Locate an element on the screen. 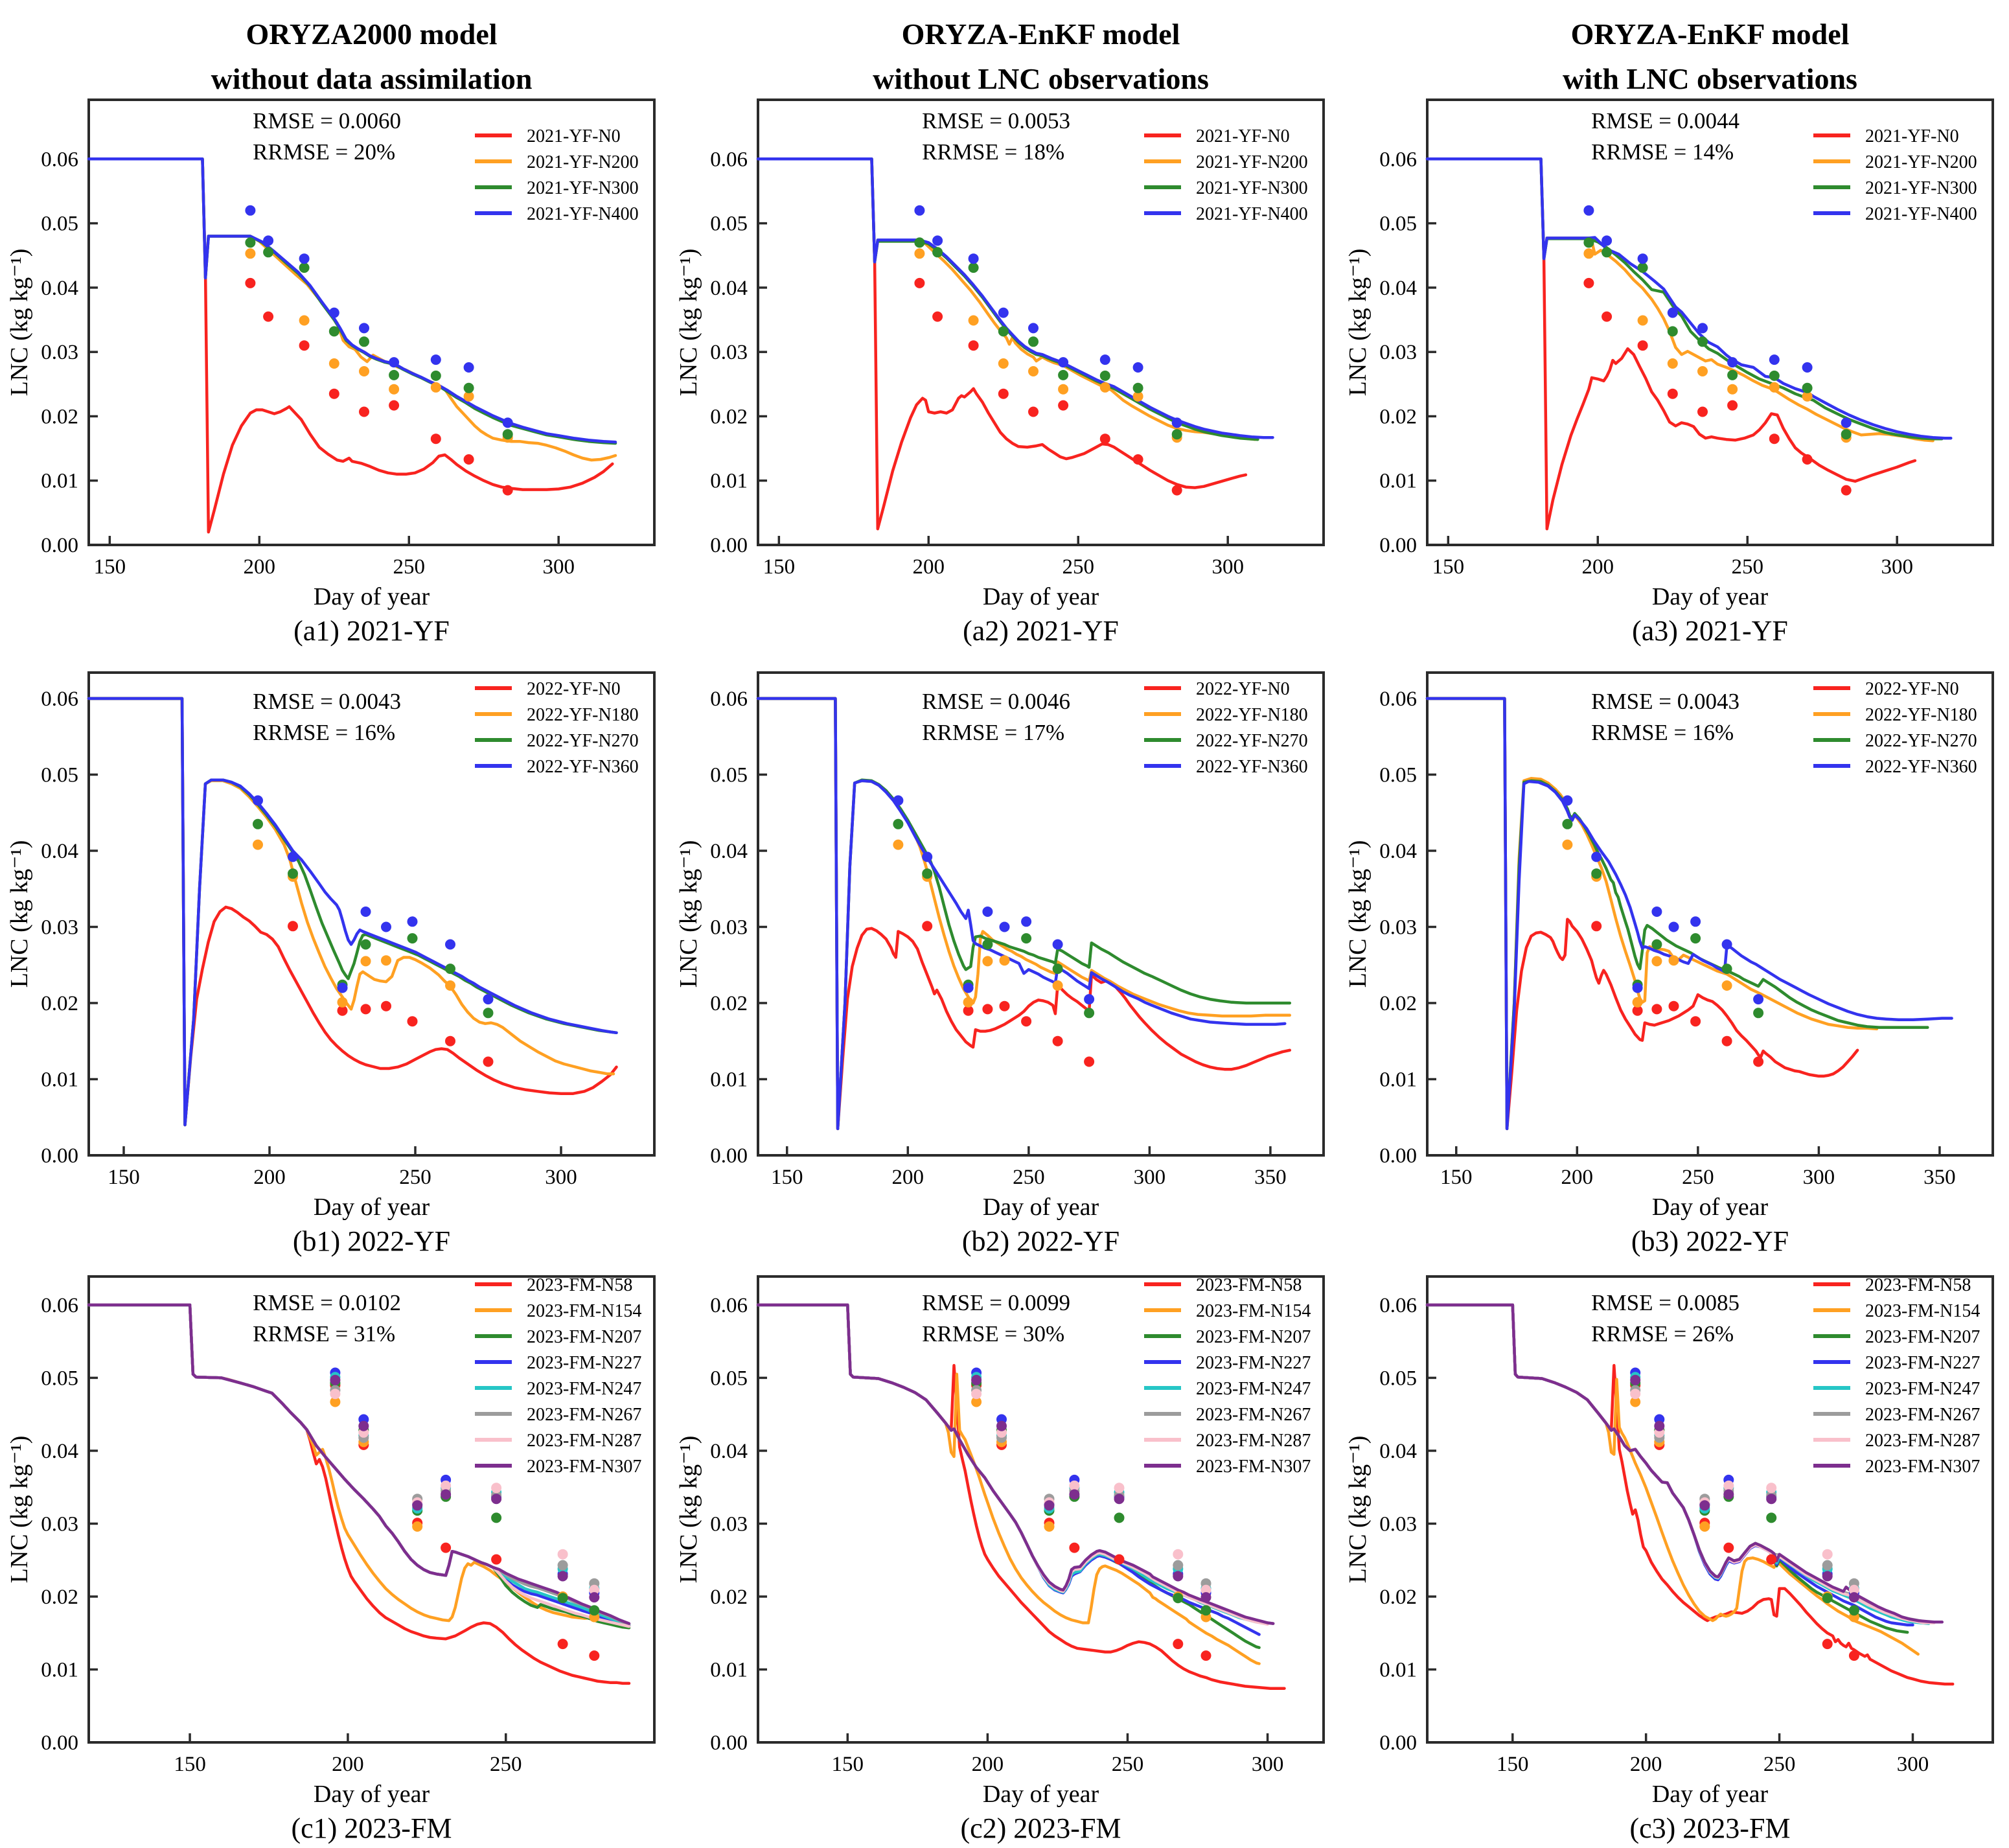 The width and height of the screenshot is (2009, 1848). subplot-caption-a2: (a2) 2021-YF is located at coordinates (1041, 631).